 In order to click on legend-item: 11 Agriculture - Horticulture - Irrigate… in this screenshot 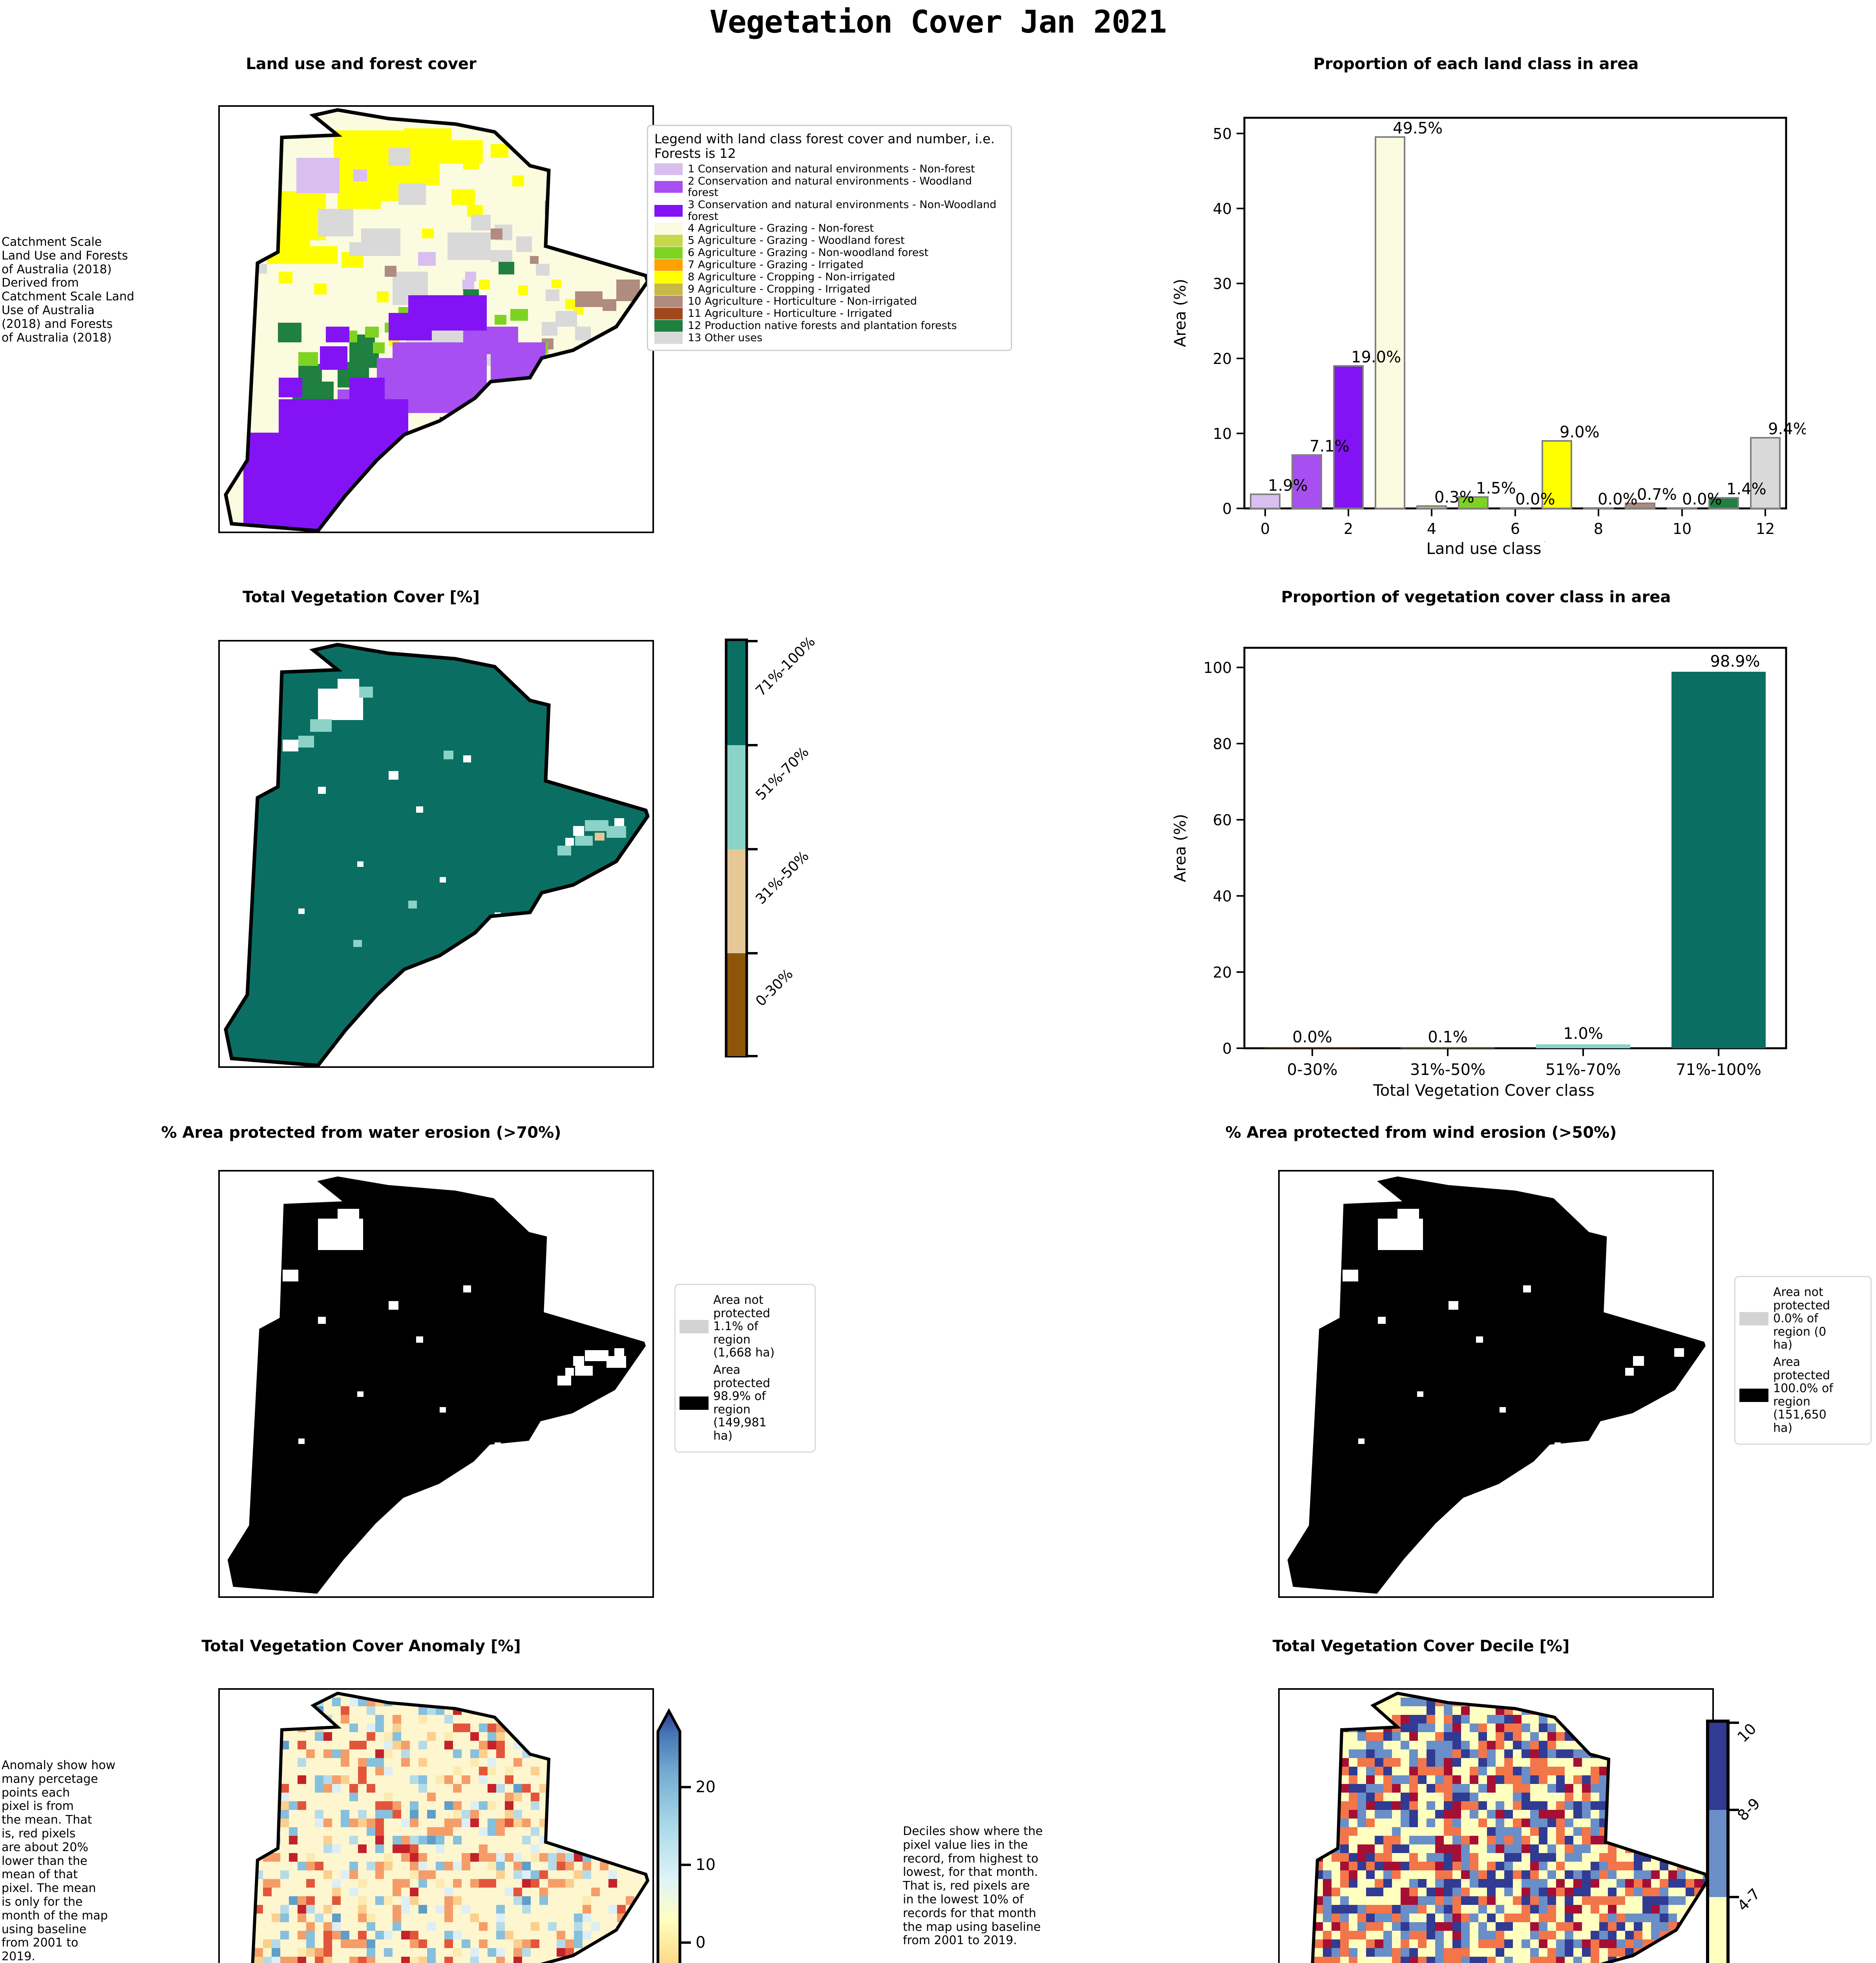, I will do `click(830, 314)`.